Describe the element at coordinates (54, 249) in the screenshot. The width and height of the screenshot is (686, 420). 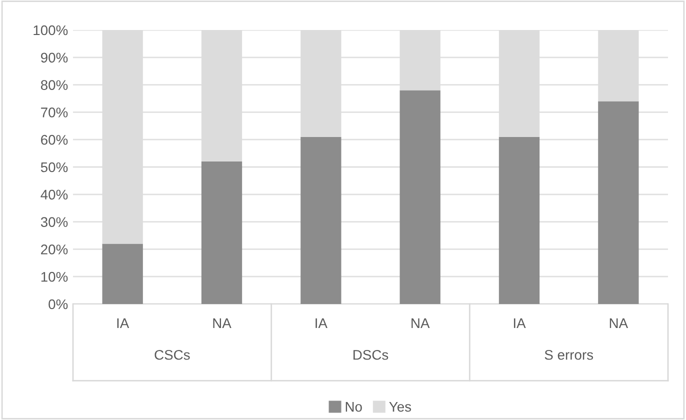
I see `y-tick-label: 20%` at that location.